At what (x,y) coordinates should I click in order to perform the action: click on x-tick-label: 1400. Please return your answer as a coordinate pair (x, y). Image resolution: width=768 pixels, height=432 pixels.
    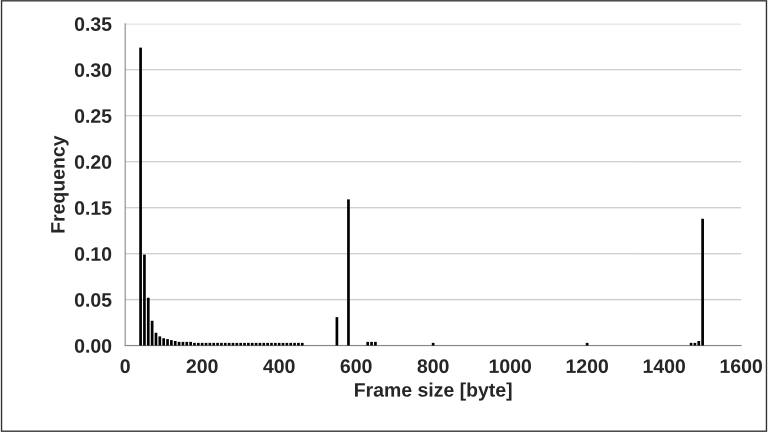
    Looking at the image, I should click on (664, 366).